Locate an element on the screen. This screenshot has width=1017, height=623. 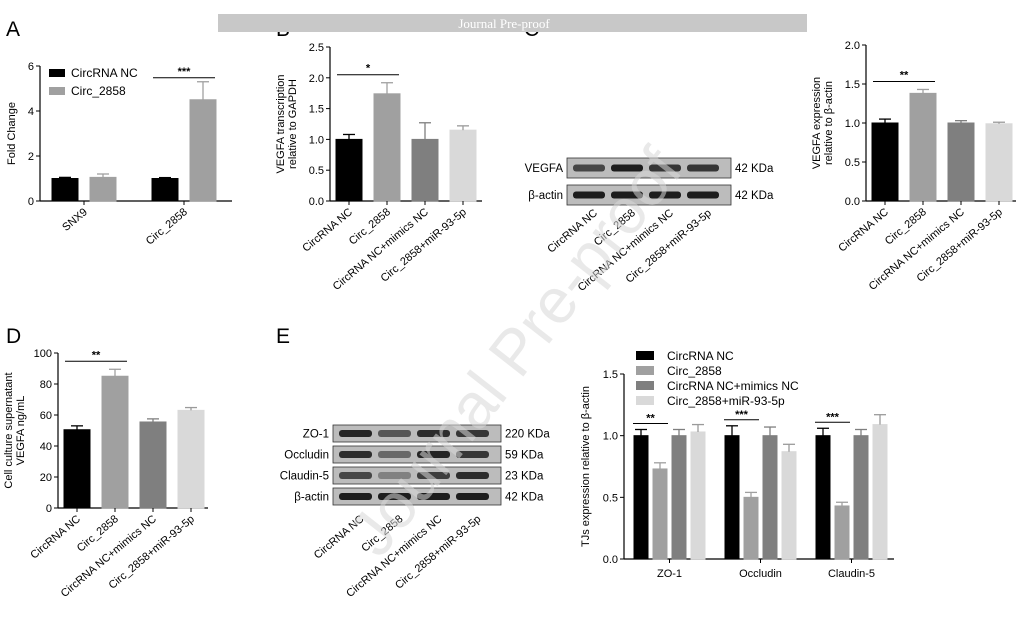
blot-e-band-actin-circrna-nc-mimics-nc is located at coordinates (433, 496).